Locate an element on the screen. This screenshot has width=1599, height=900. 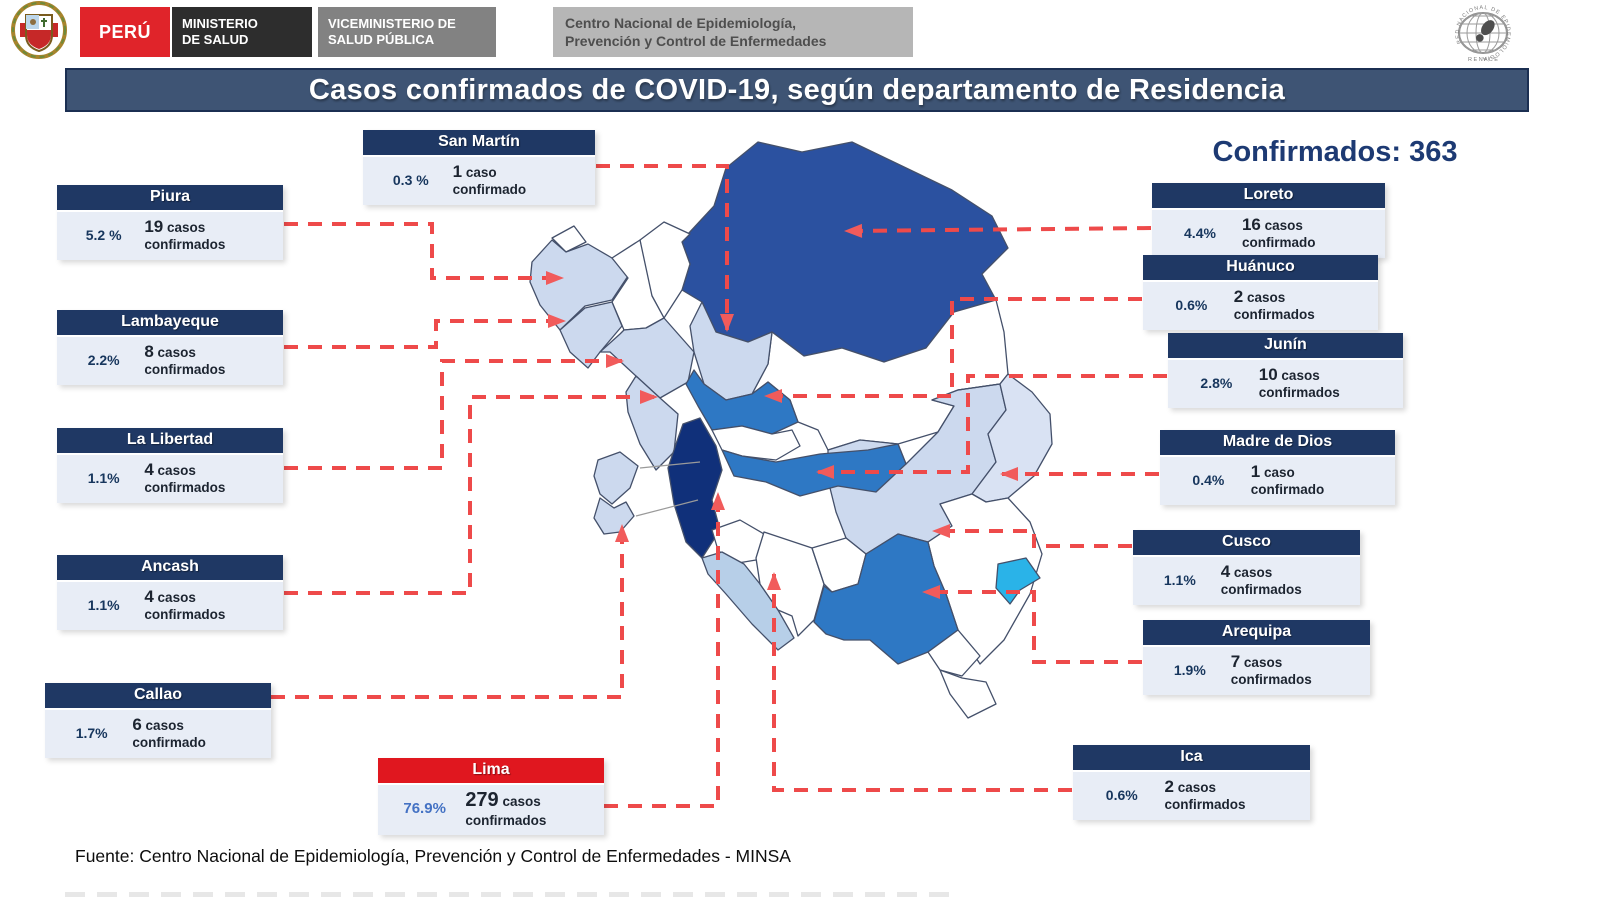
cases-value: 19 casos confirmados is located at coordinates (185, 234).